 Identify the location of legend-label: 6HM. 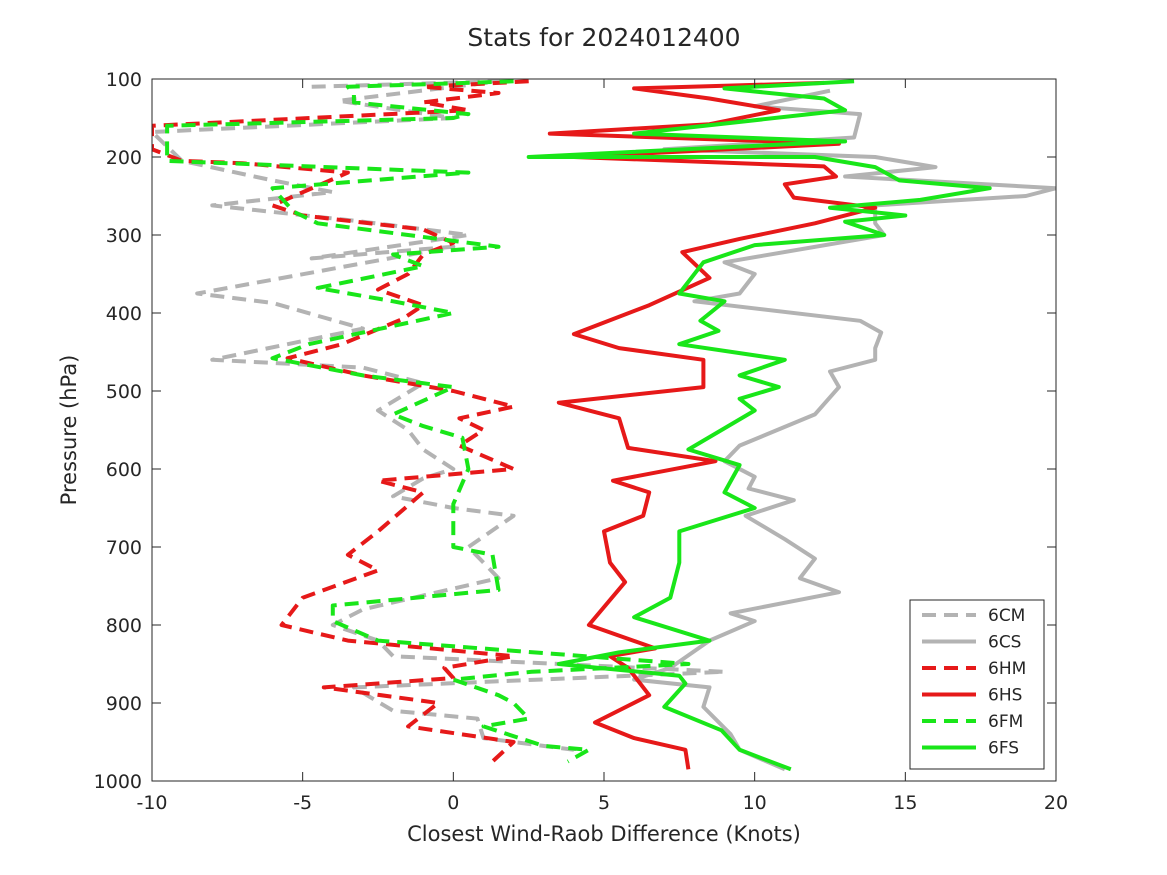
(1007, 669).